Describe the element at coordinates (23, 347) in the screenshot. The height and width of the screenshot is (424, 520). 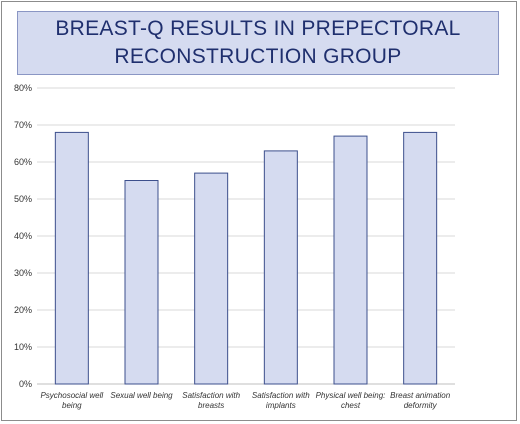
I see `y-tick-label: 10%` at that location.